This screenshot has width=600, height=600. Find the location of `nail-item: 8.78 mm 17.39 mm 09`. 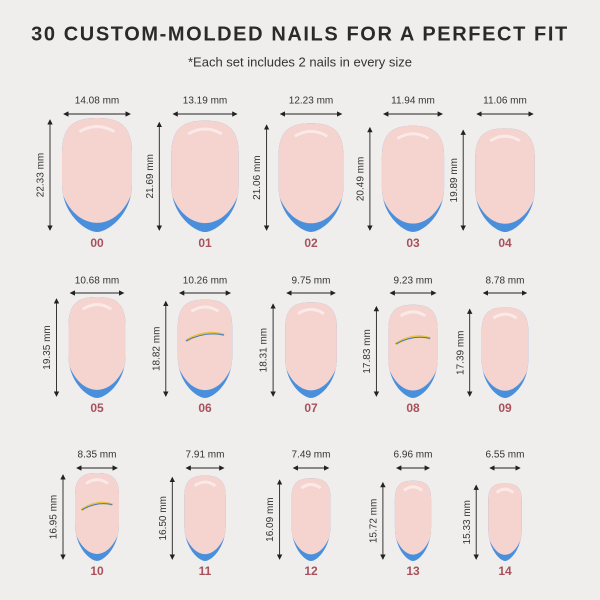

nail-item: 8.78 mm 17.39 mm 09 is located at coordinates (492, 345).